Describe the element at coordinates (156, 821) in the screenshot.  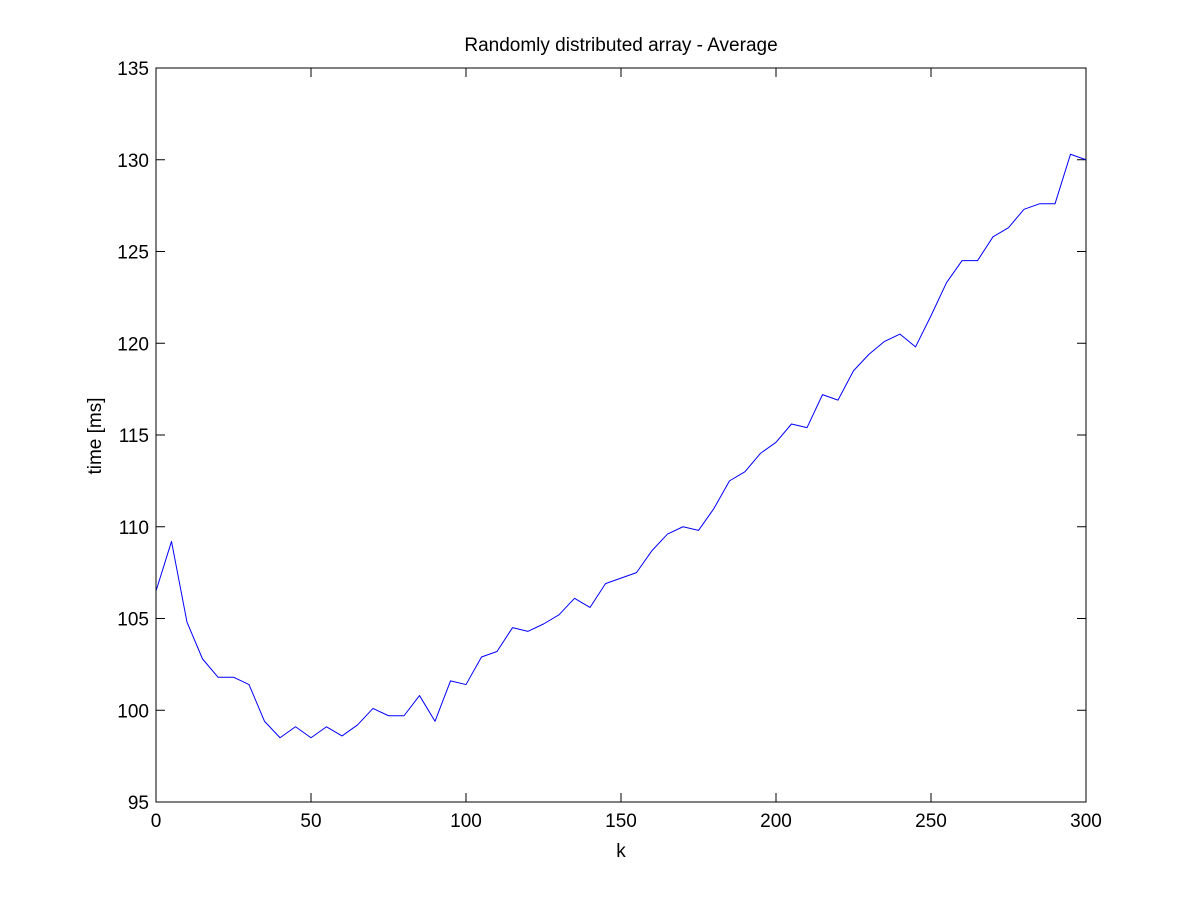
I see `x-tick-label: 0` at that location.